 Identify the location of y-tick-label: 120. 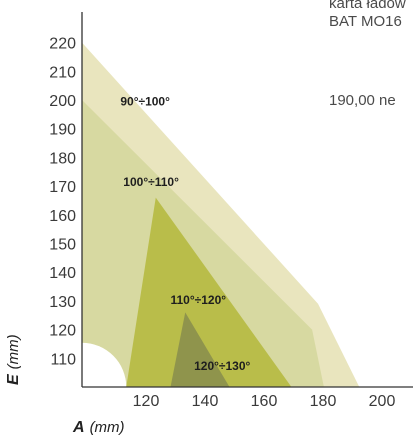
(62, 331).